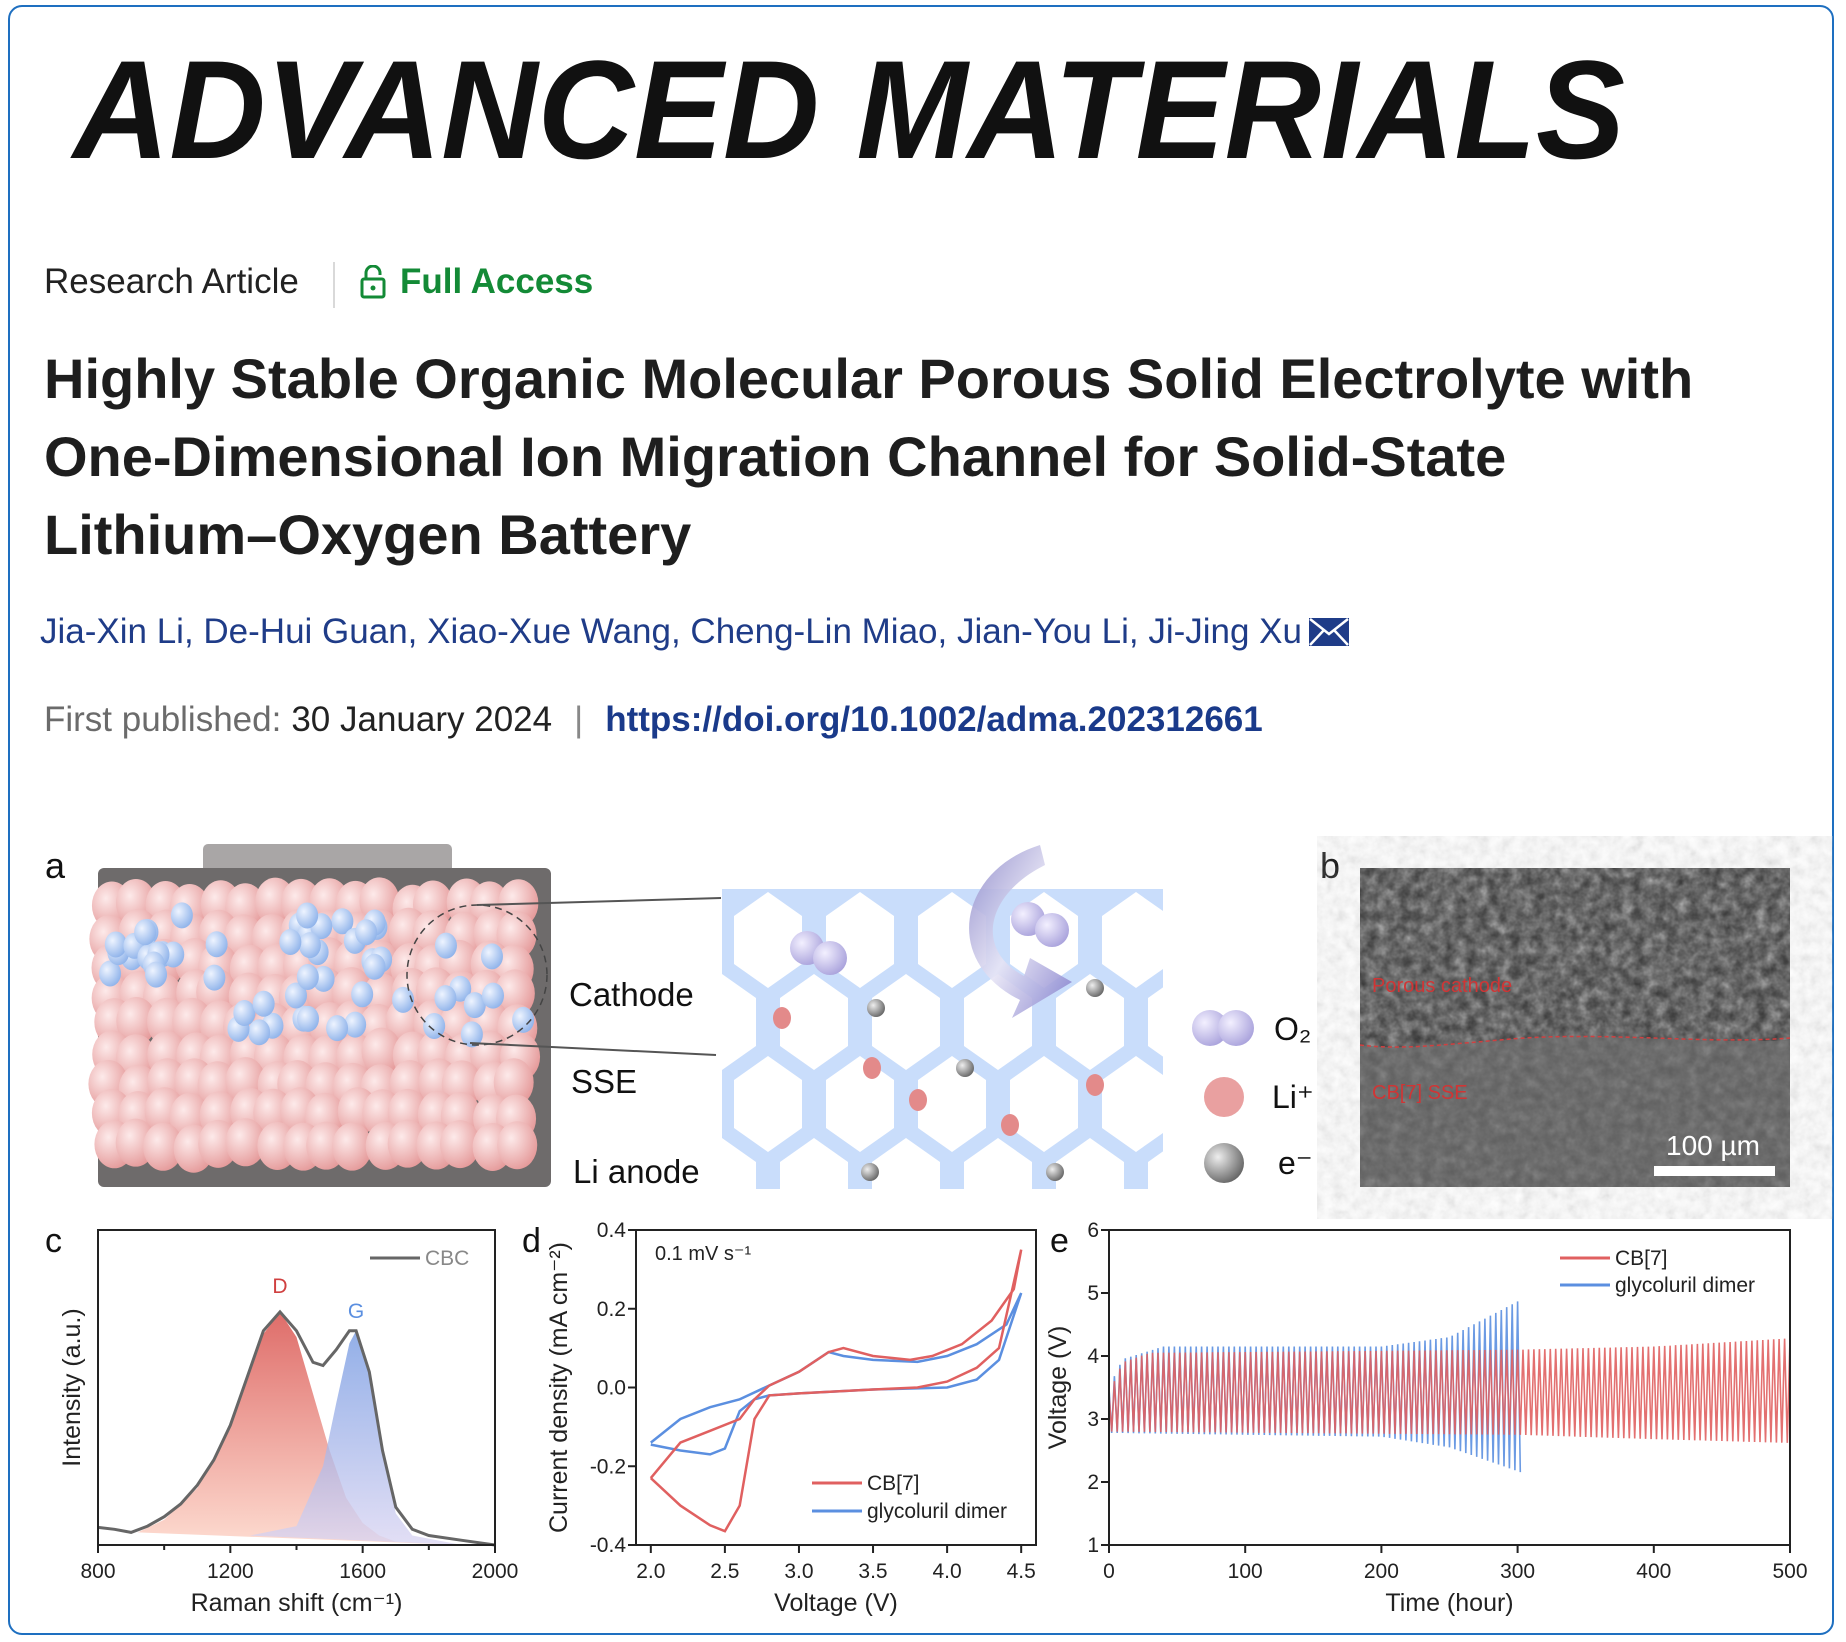 The image size is (1846, 1642). Describe the element at coordinates (447, 1258) in the screenshot. I see `legend-label: CBC` at that location.